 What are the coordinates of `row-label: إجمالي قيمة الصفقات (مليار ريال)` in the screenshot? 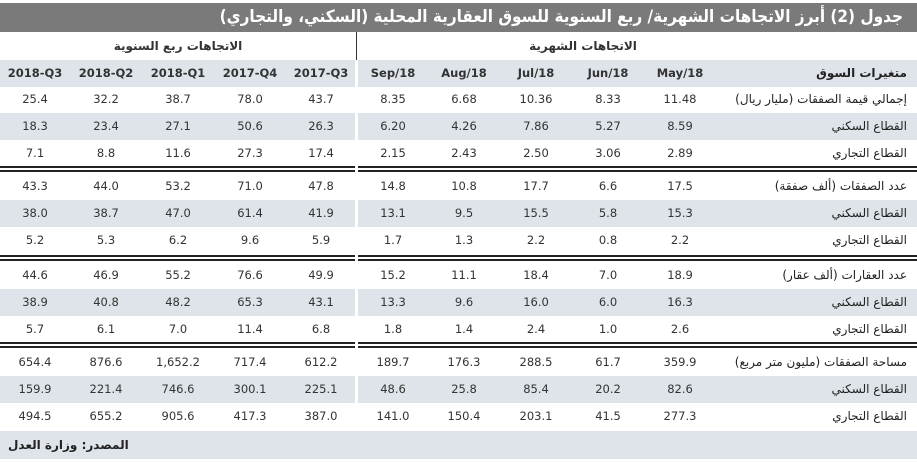 It's located at (821, 99).